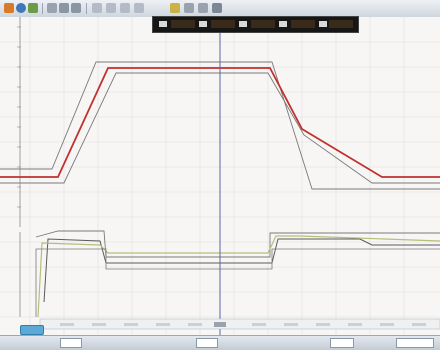 This screenshot has width=440, height=350. Describe the element at coordinates (21, 8) in the screenshot. I see `save-icon` at that location.